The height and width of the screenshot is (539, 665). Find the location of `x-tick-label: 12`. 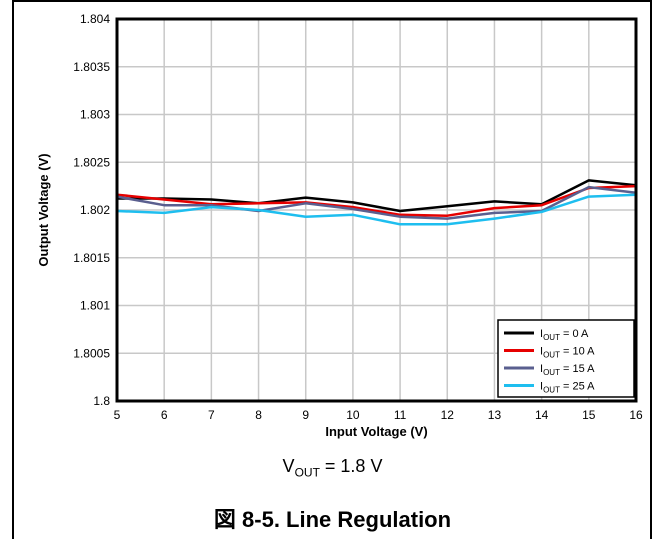

x-tick-label: 12 is located at coordinates (448, 415).